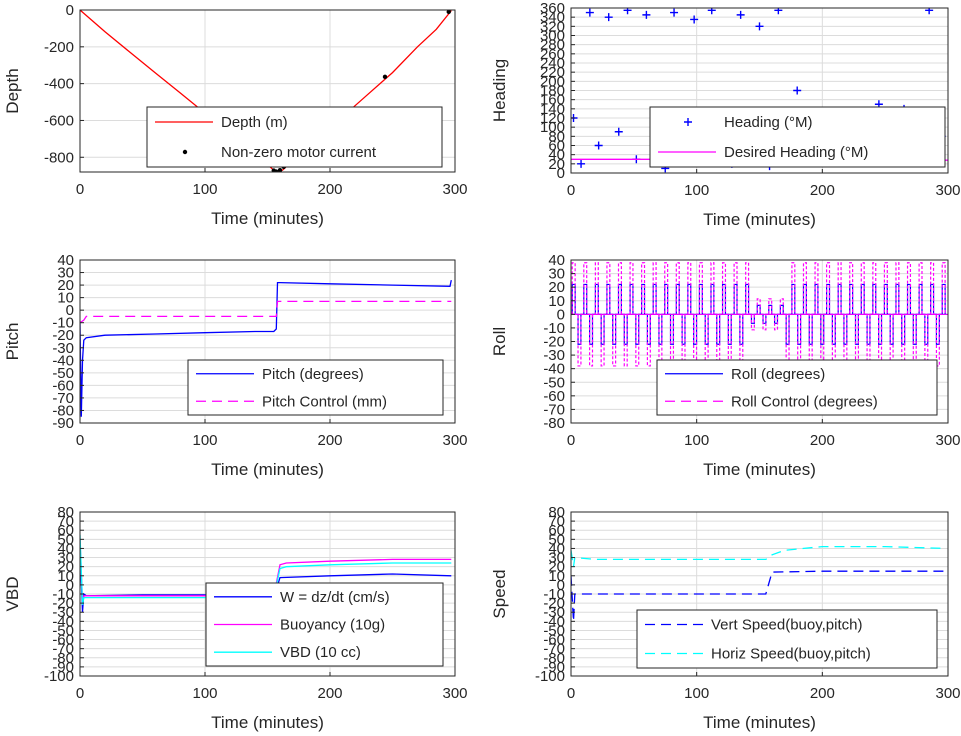 The height and width of the screenshot is (736, 961). I want to click on y-axis-label: Heading, so click(499, 90).